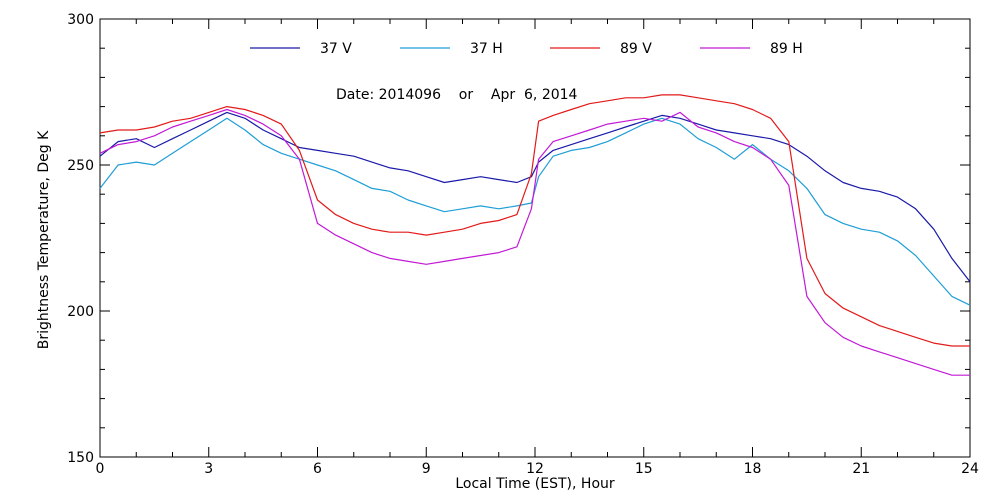 This screenshot has width=1000, height=500. I want to click on y-tick-label: 300, so click(80, 20).